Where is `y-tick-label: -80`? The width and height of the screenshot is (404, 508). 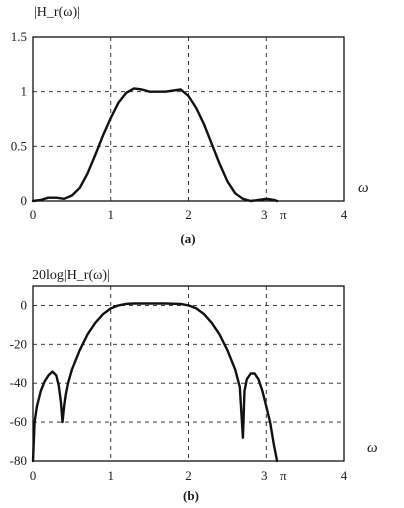
y-tick-label: -80 is located at coordinates (18, 460).